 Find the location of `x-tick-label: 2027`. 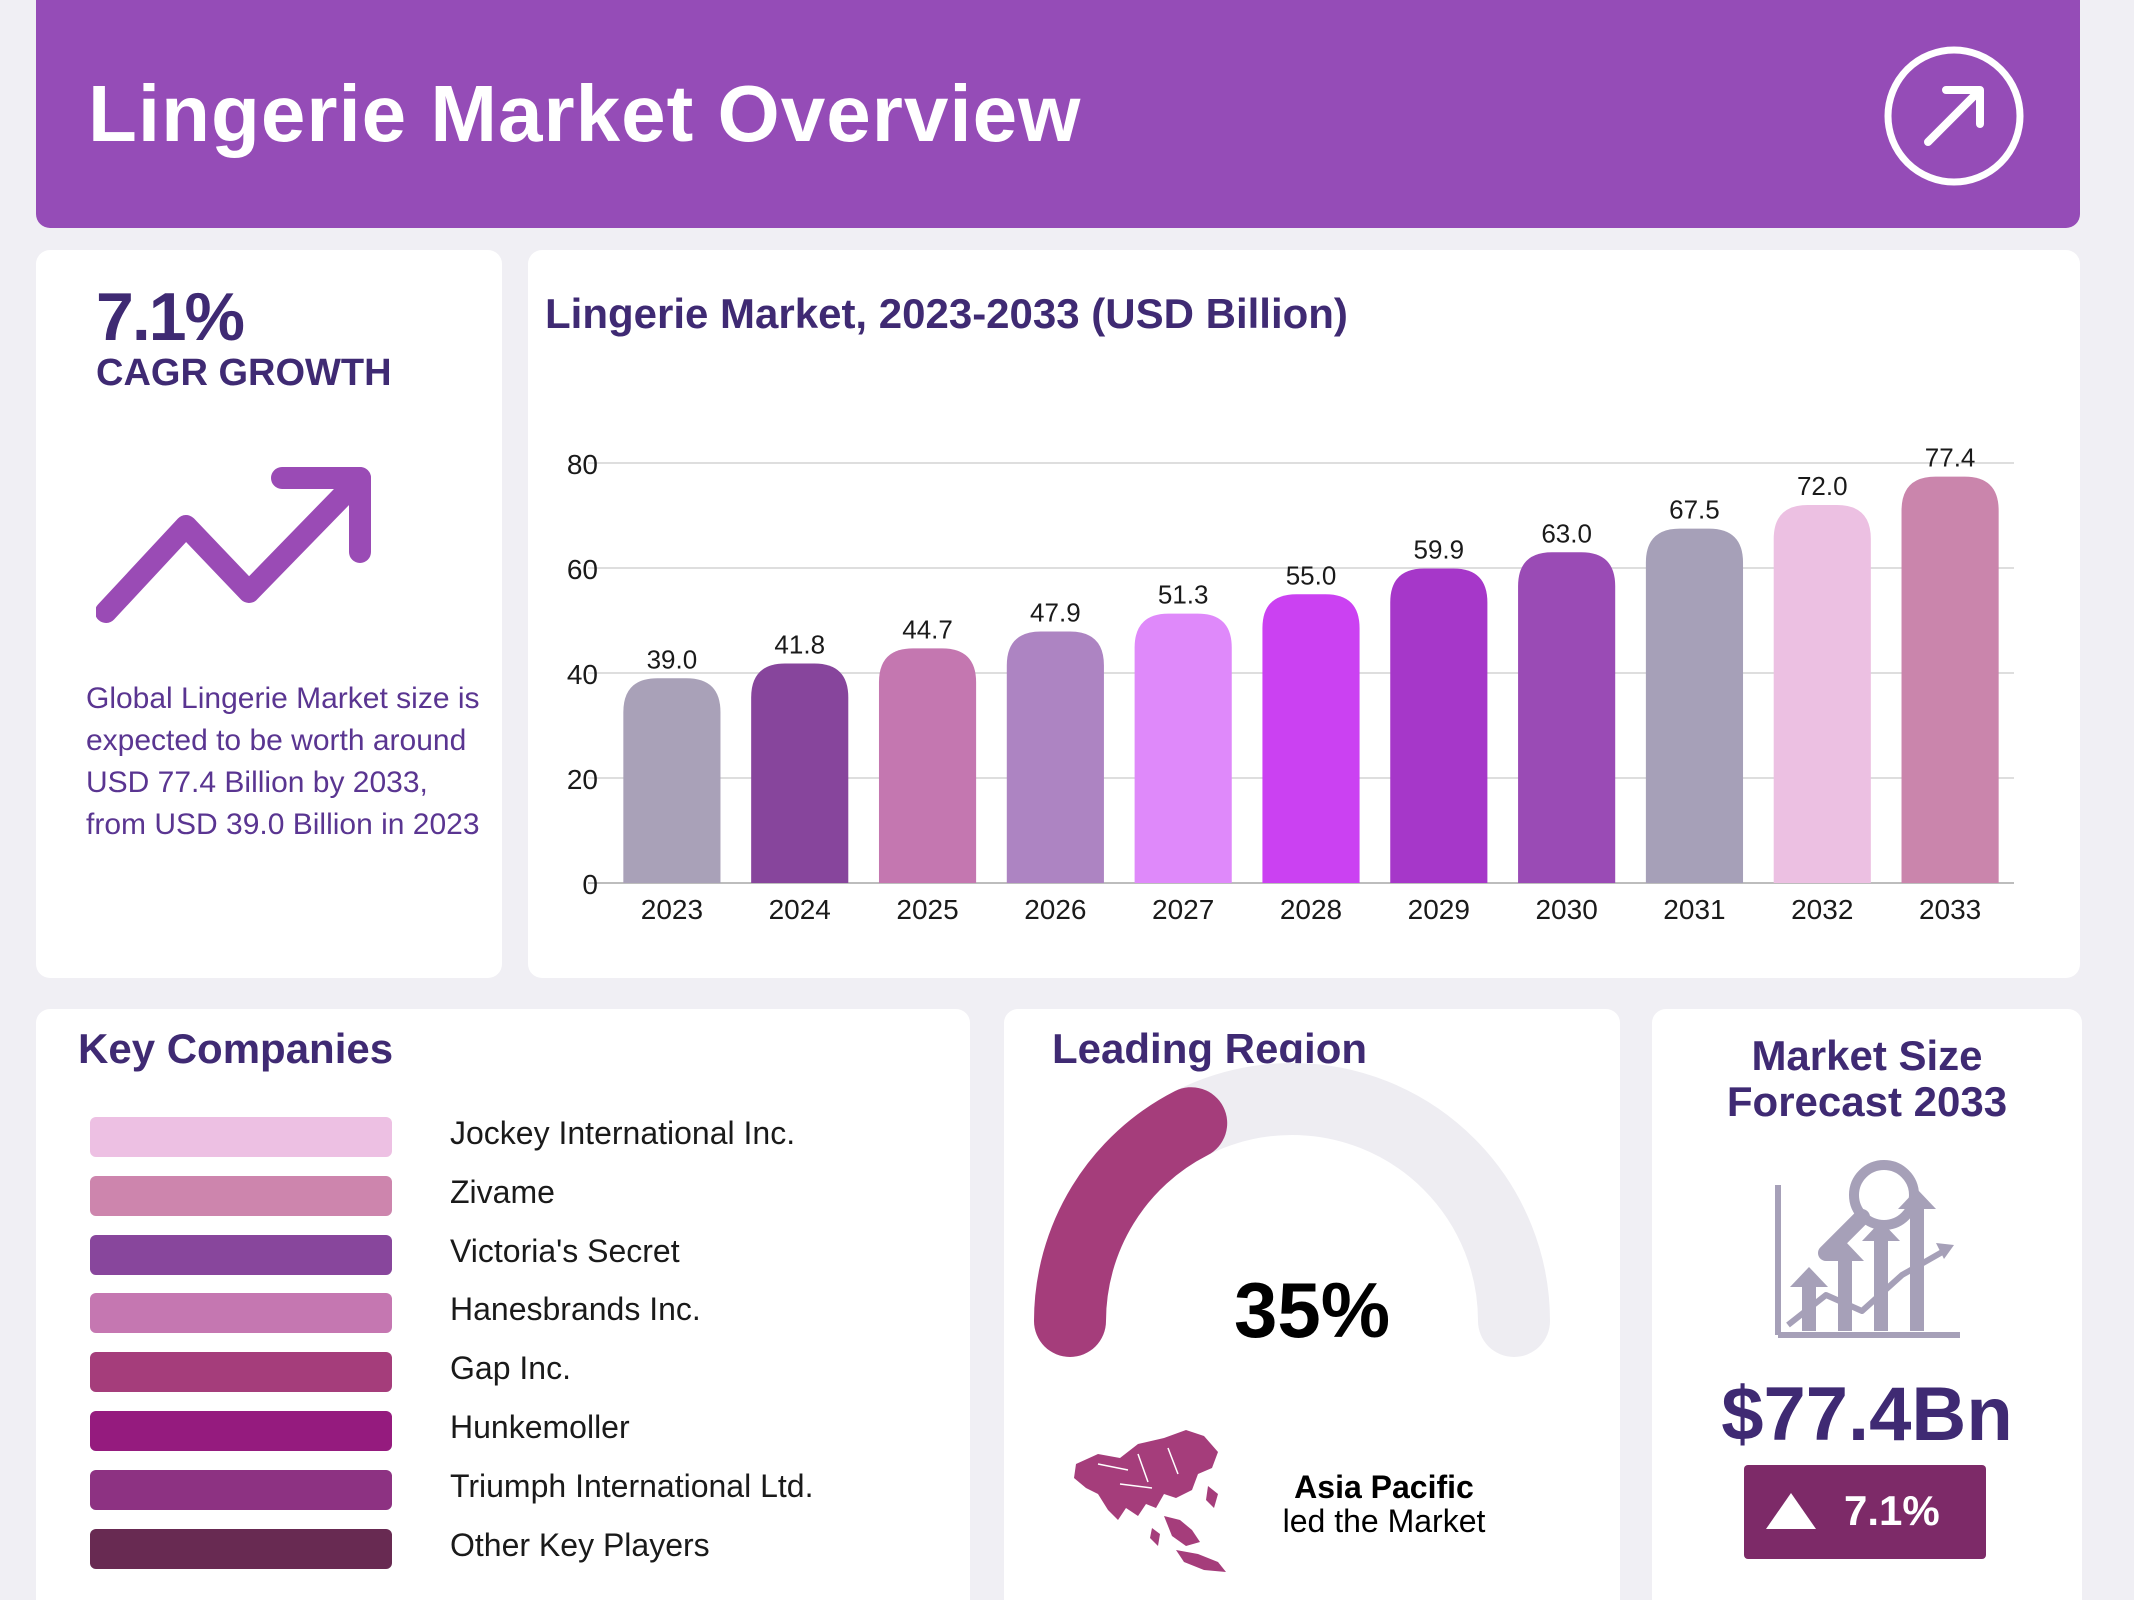

x-tick-label: 2027 is located at coordinates (1183, 909).